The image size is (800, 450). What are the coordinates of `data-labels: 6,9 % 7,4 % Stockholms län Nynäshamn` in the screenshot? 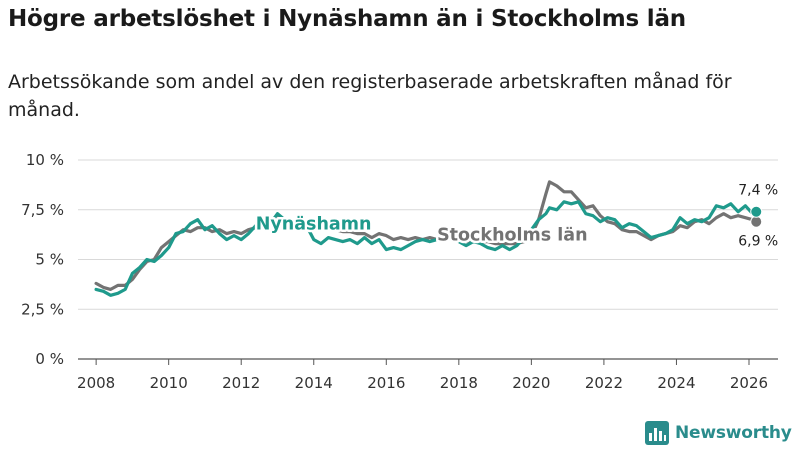 It's located at (515, 216).